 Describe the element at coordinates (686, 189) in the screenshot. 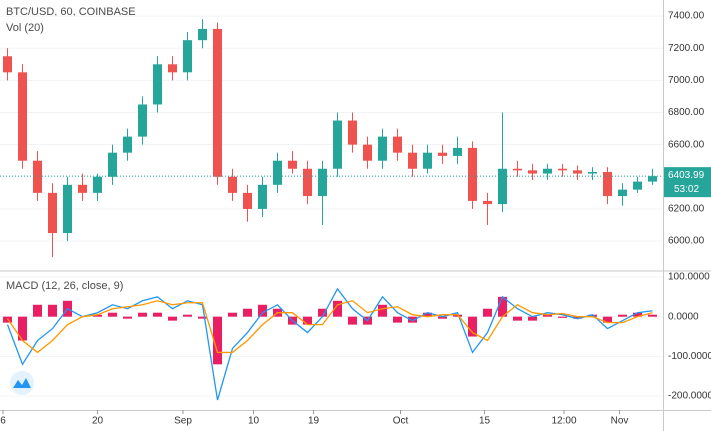

I see `countdown: 53:02` at that location.